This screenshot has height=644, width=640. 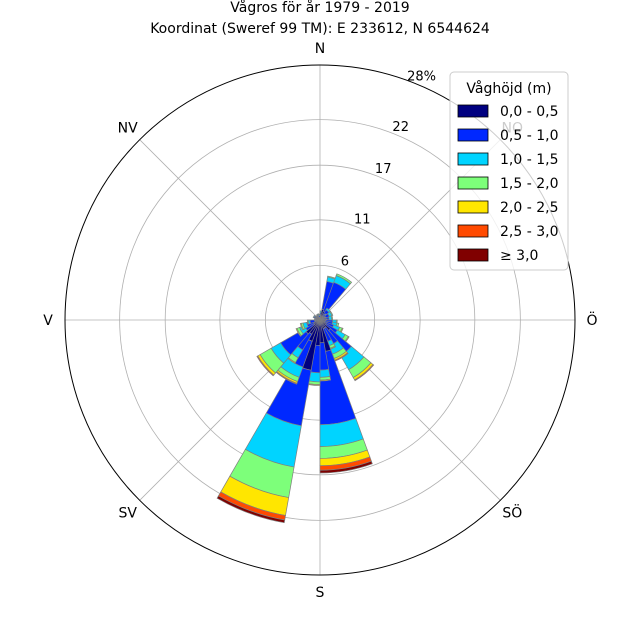 What do you see at coordinates (320, 49) in the screenshot?
I see `direction-label: N` at bounding box center [320, 49].